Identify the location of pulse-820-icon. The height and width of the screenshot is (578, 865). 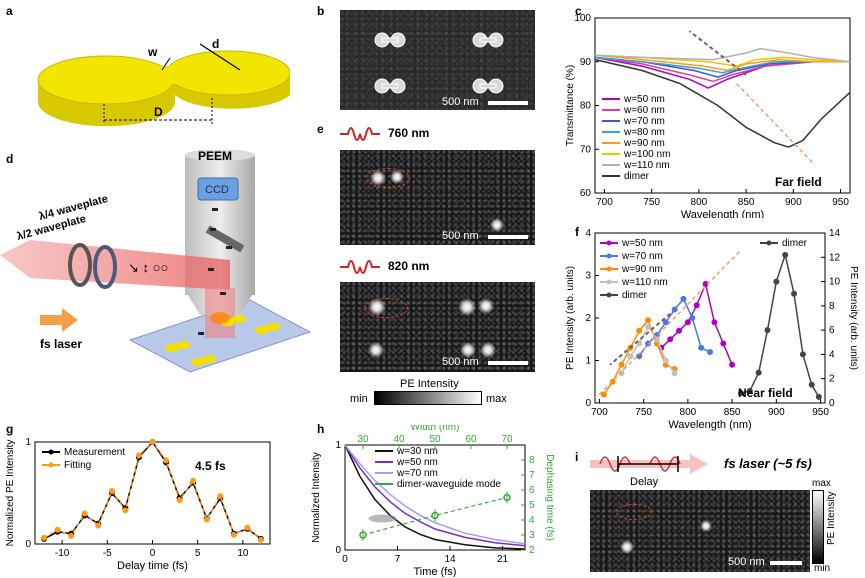
(360, 267).